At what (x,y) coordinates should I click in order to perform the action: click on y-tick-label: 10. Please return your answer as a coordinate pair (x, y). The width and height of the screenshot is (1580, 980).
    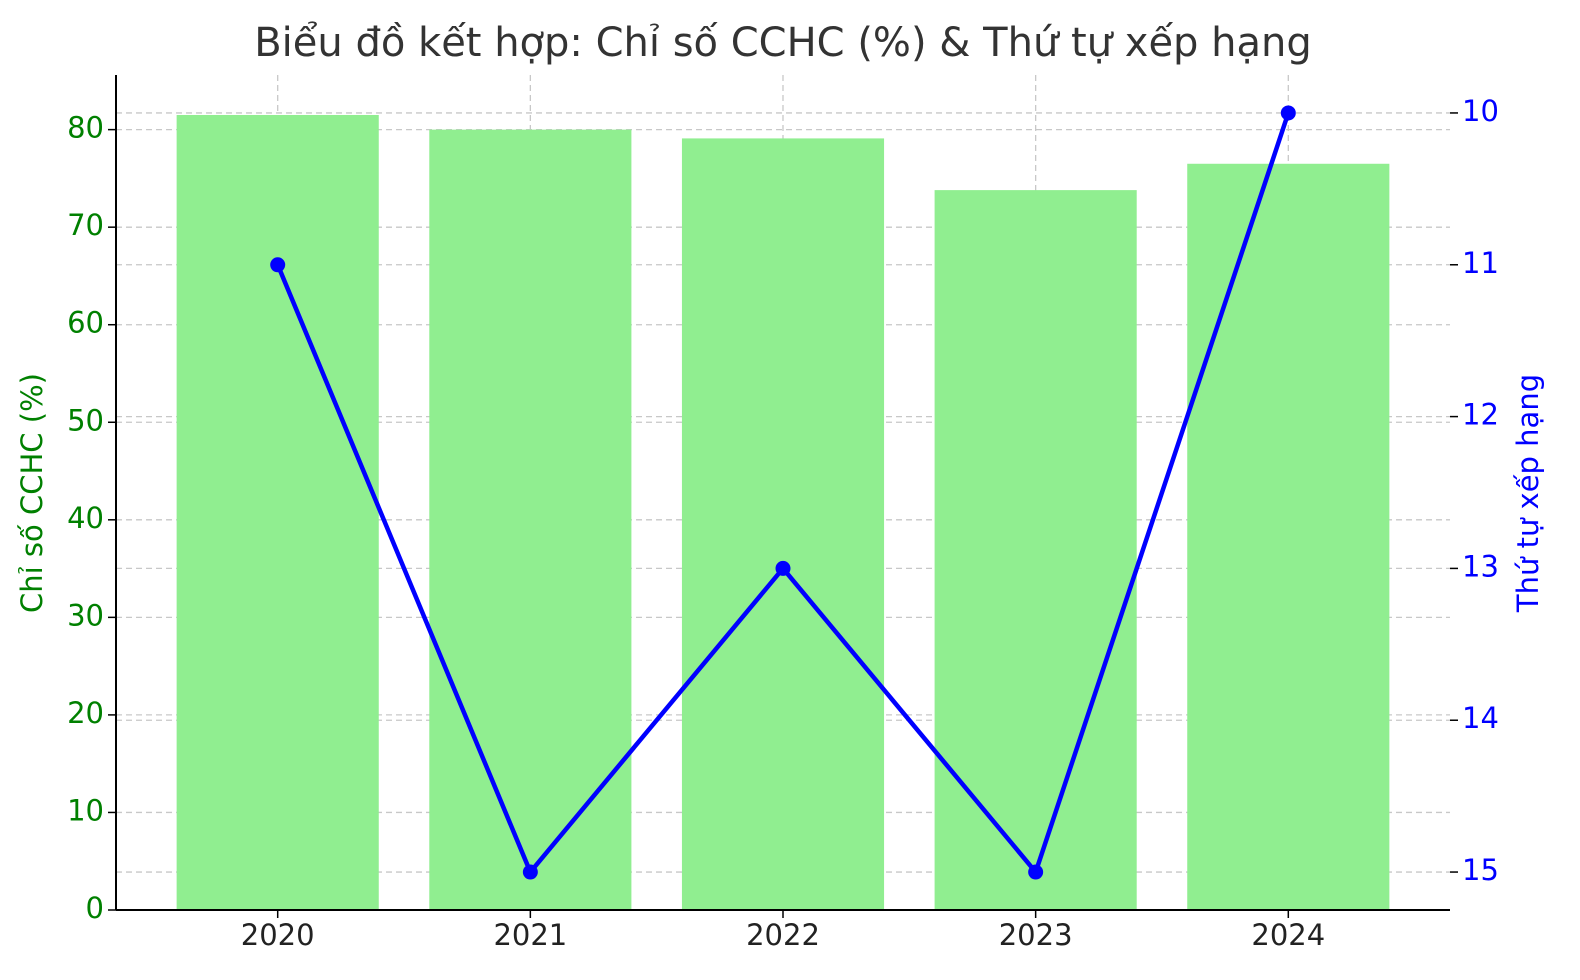
    Looking at the image, I should click on (85, 810).